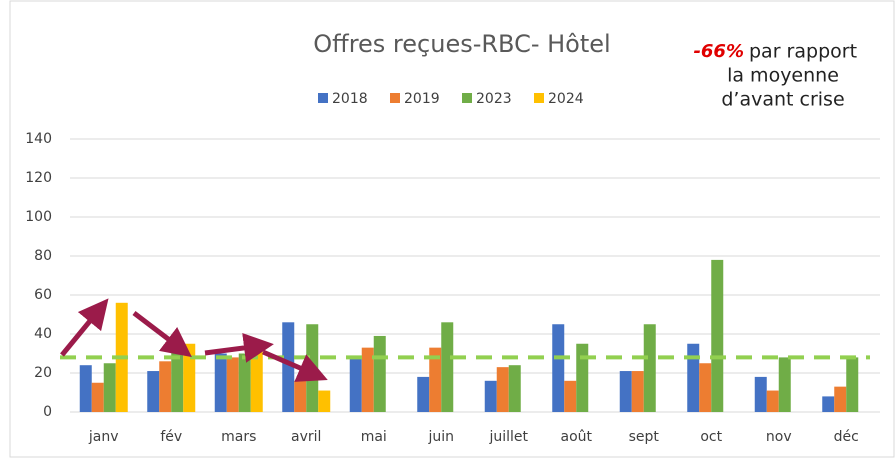 The image size is (896, 463). Describe the element at coordinates (103, 437) in the screenshot. I see `x-tick-label: janv` at that location.